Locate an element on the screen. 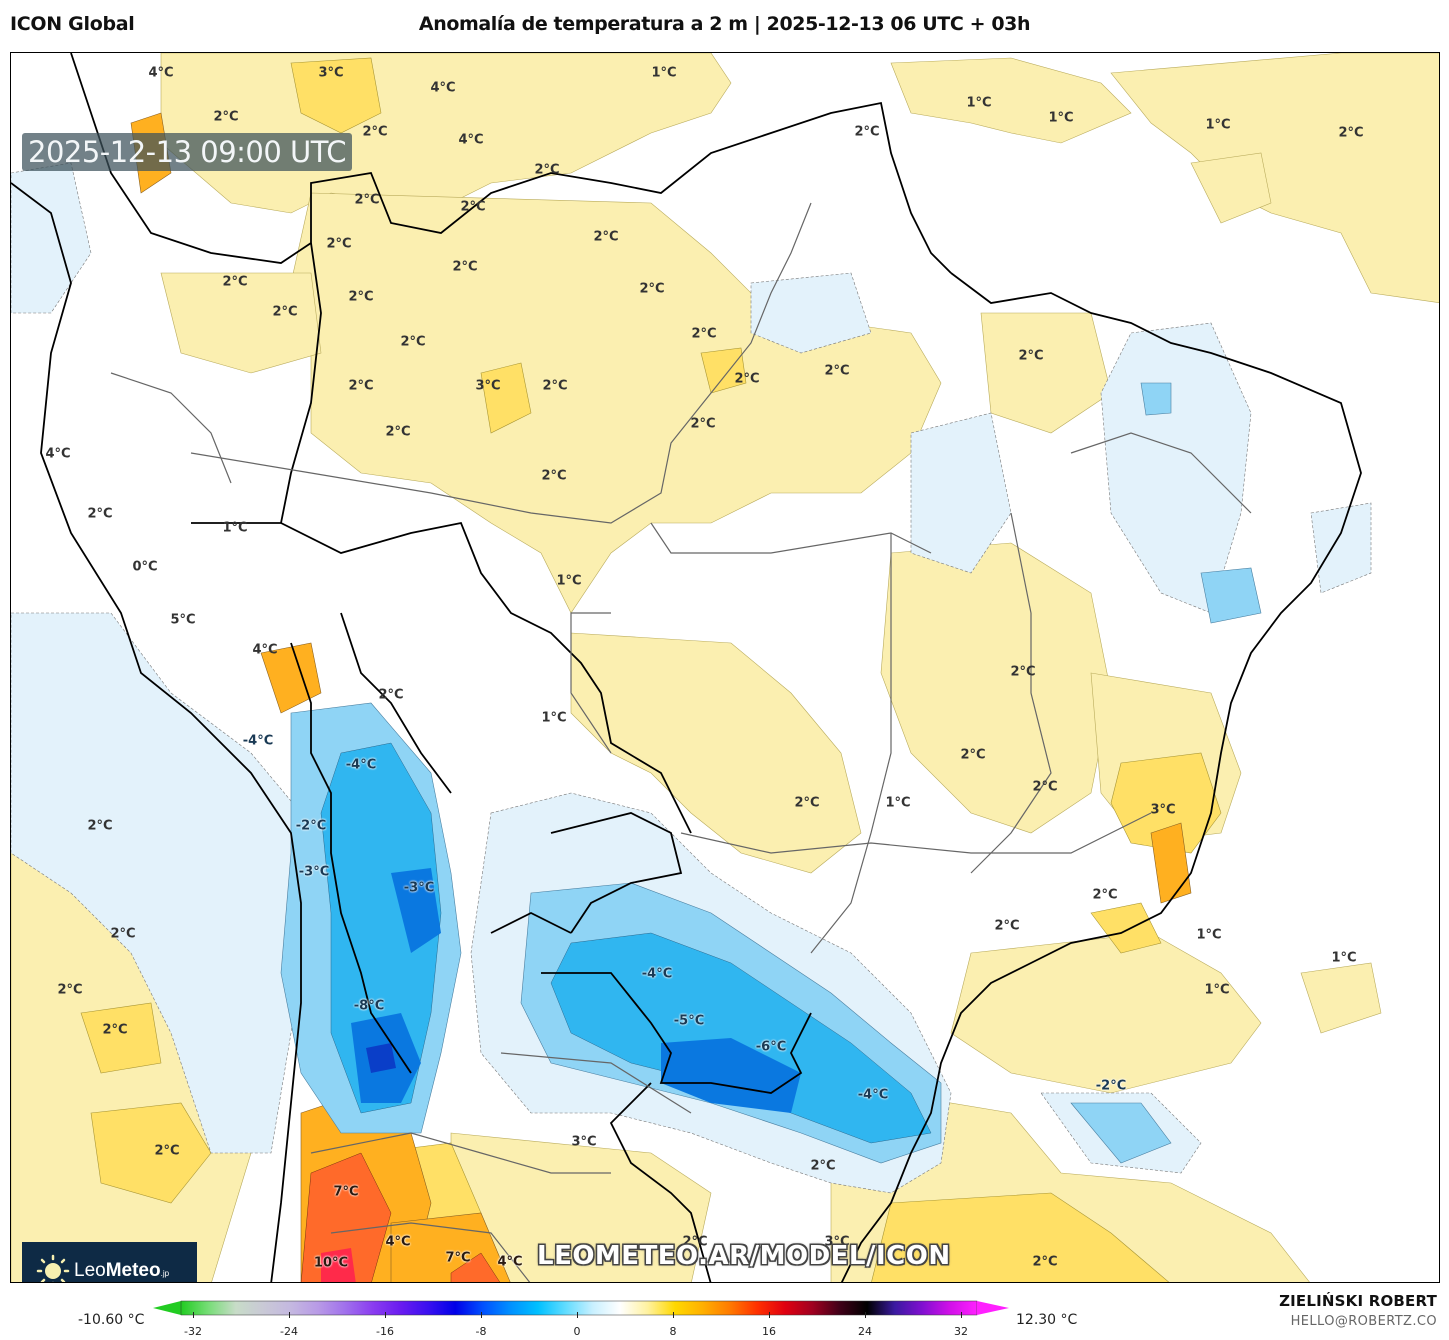 Image resolution: width=1449 pixels, height=1340 pixels. author-email: HELLO@ROBERTZ.CO is located at coordinates (1363, 1321).